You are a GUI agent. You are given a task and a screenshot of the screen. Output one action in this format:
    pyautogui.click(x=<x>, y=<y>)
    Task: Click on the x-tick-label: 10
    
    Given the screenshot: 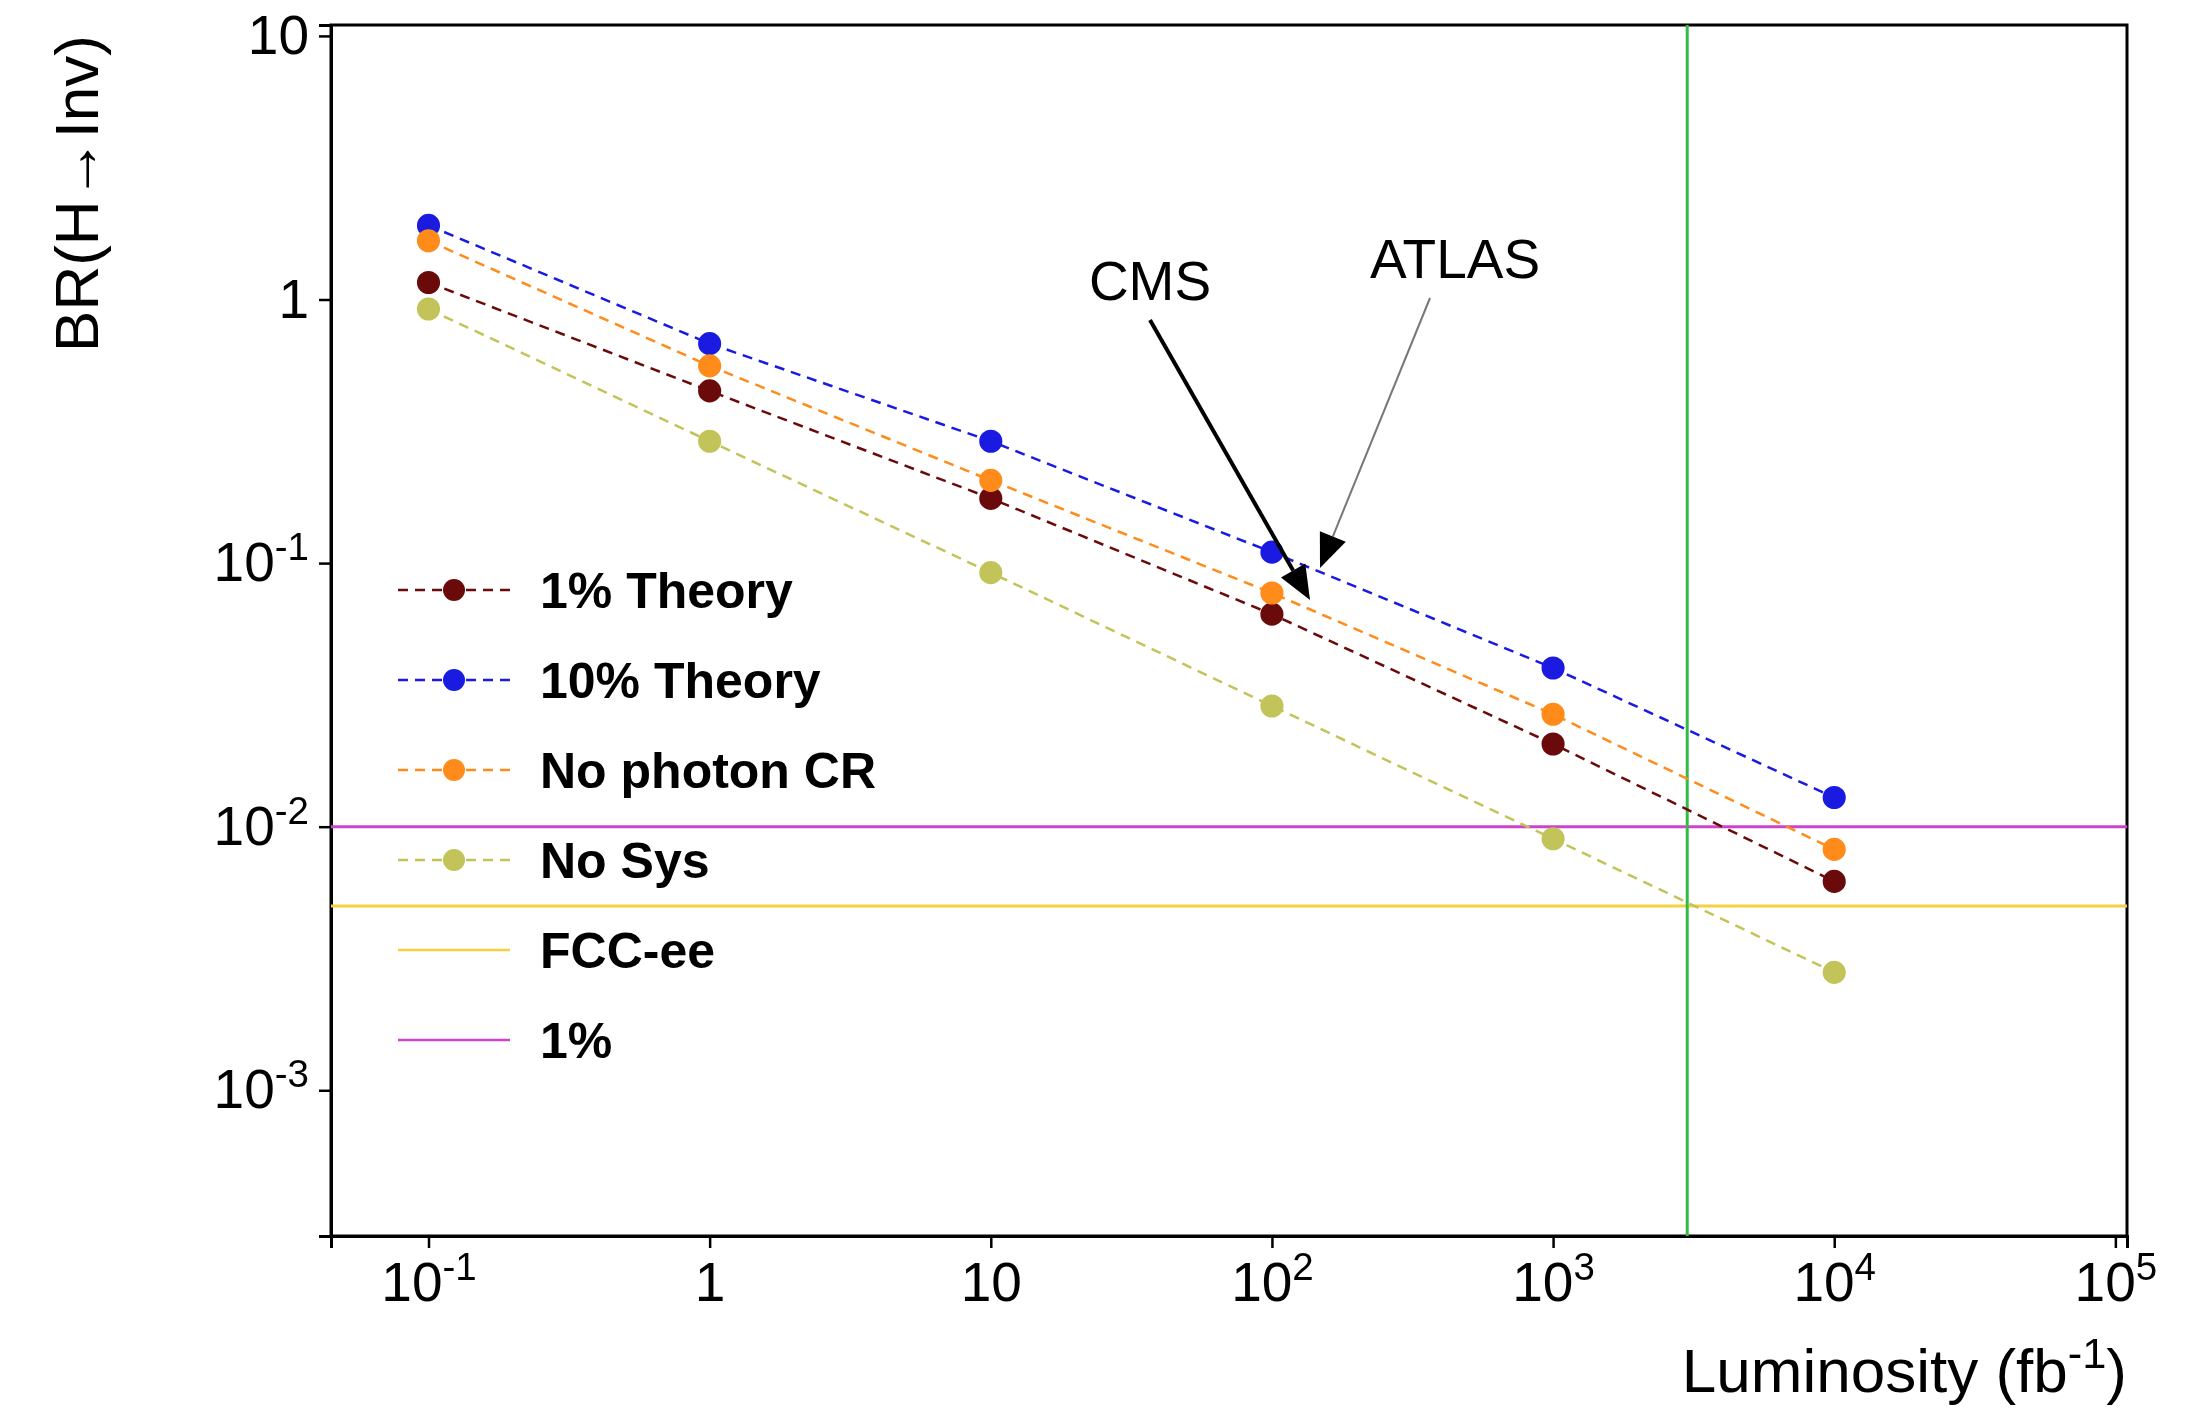 What is the action you would take?
    pyautogui.click(x=991, y=1282)
    